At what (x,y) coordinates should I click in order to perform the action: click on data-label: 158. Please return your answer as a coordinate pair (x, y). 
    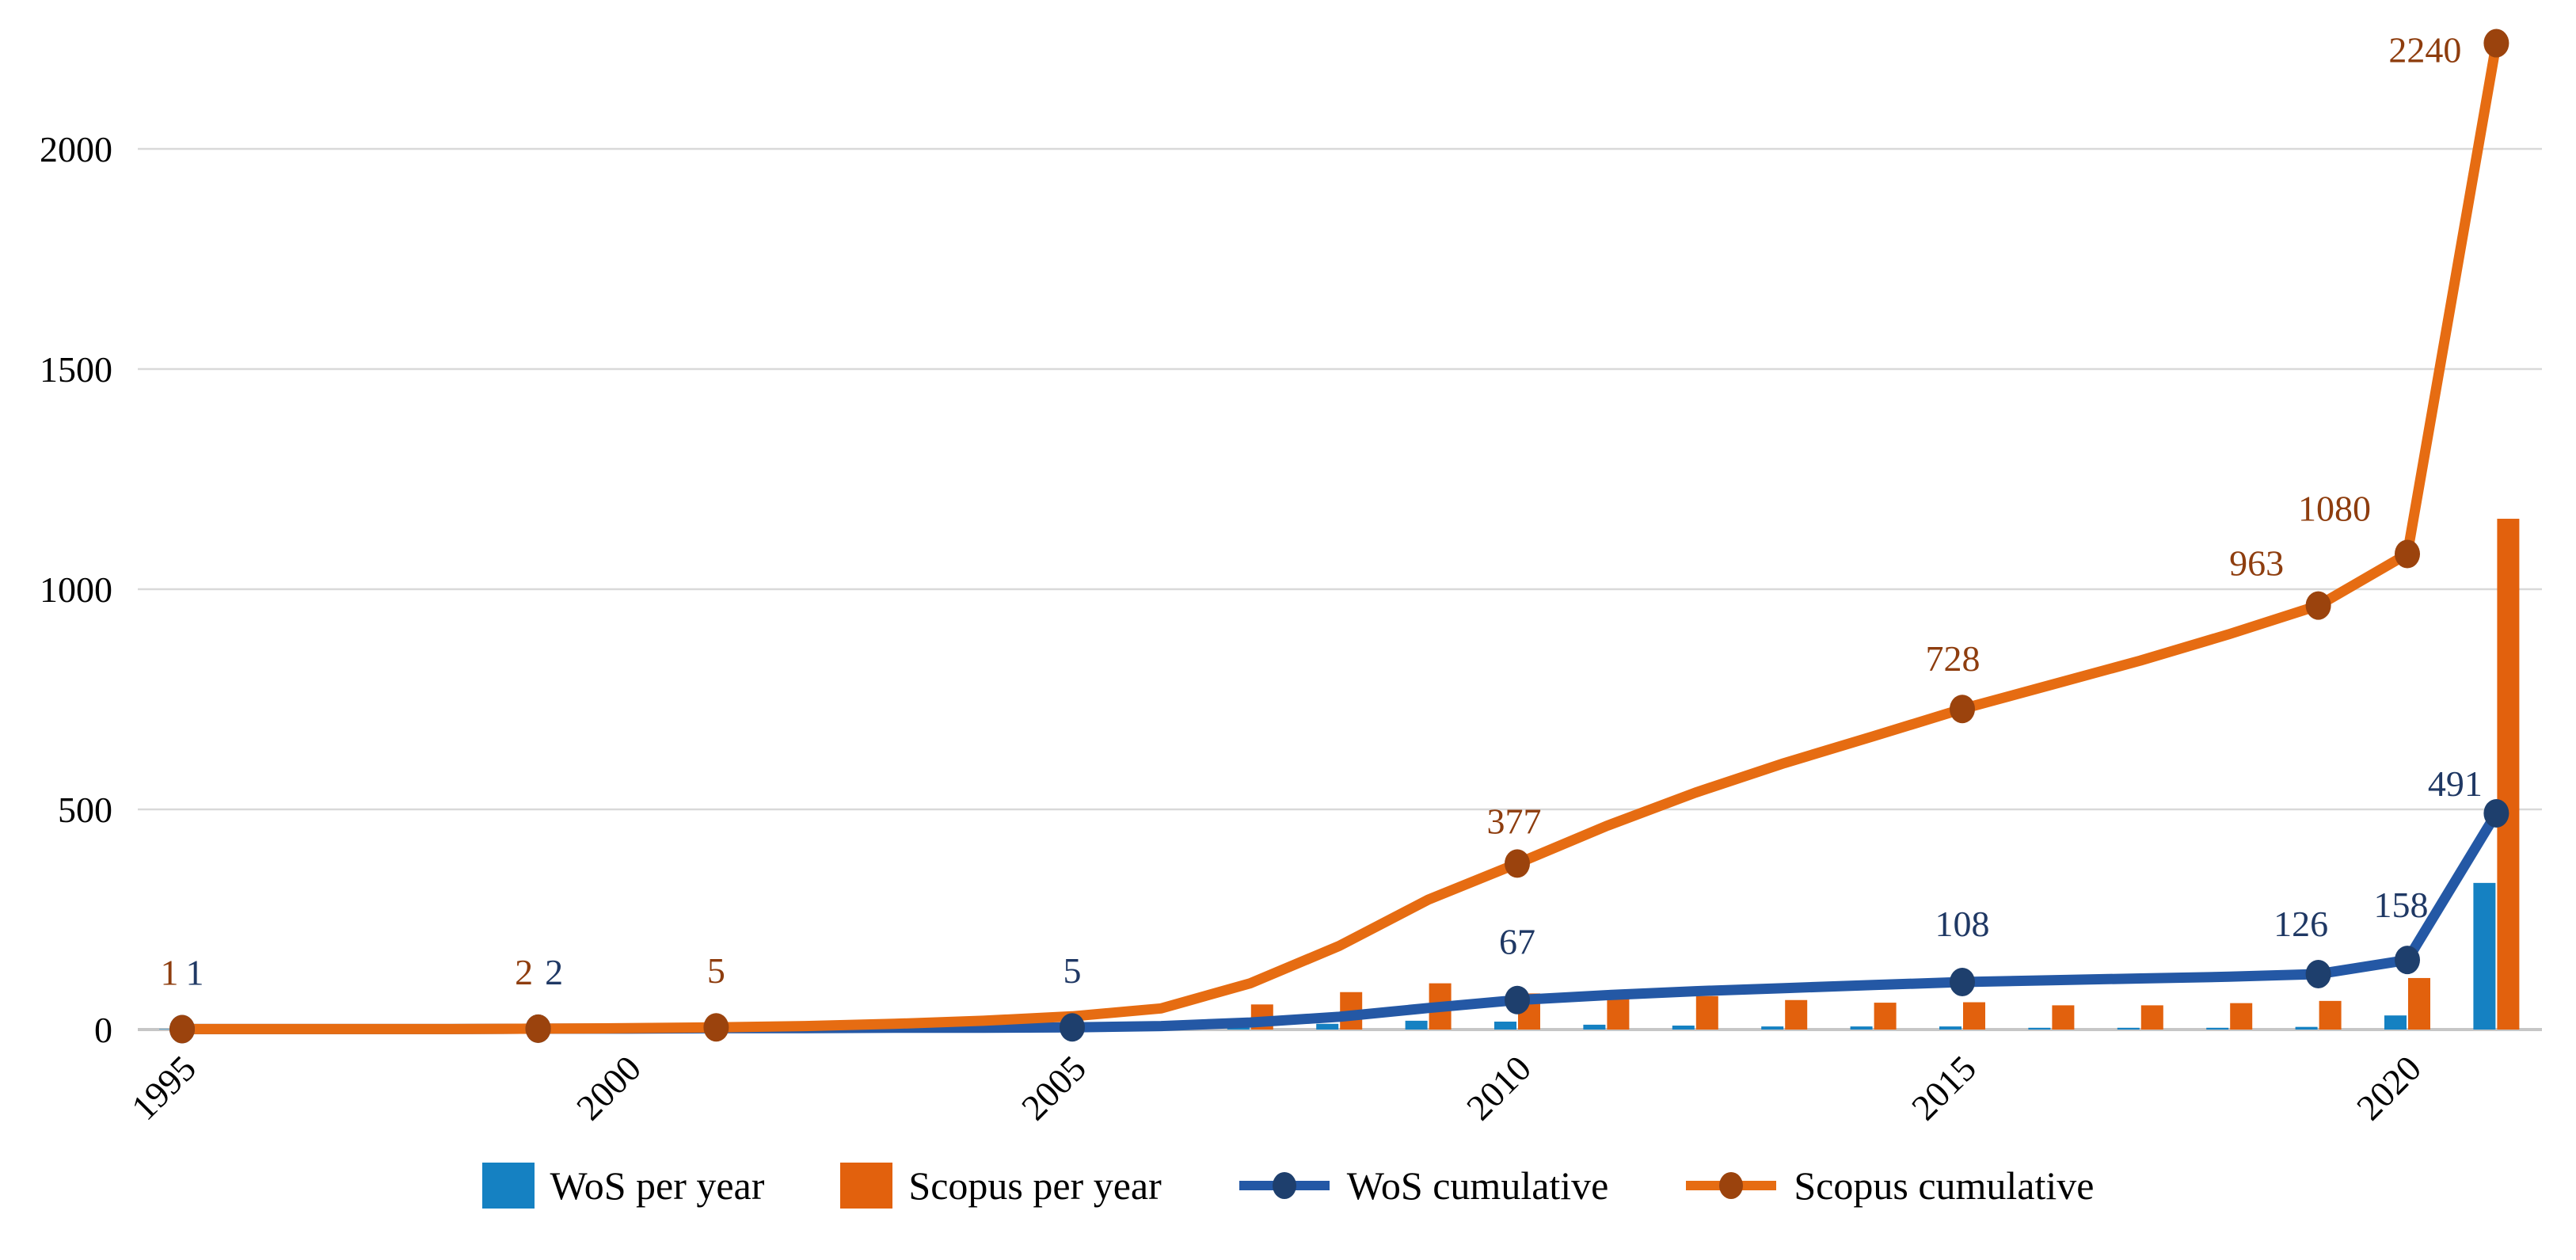
    Looking at the image, I should click on (2401, 905).